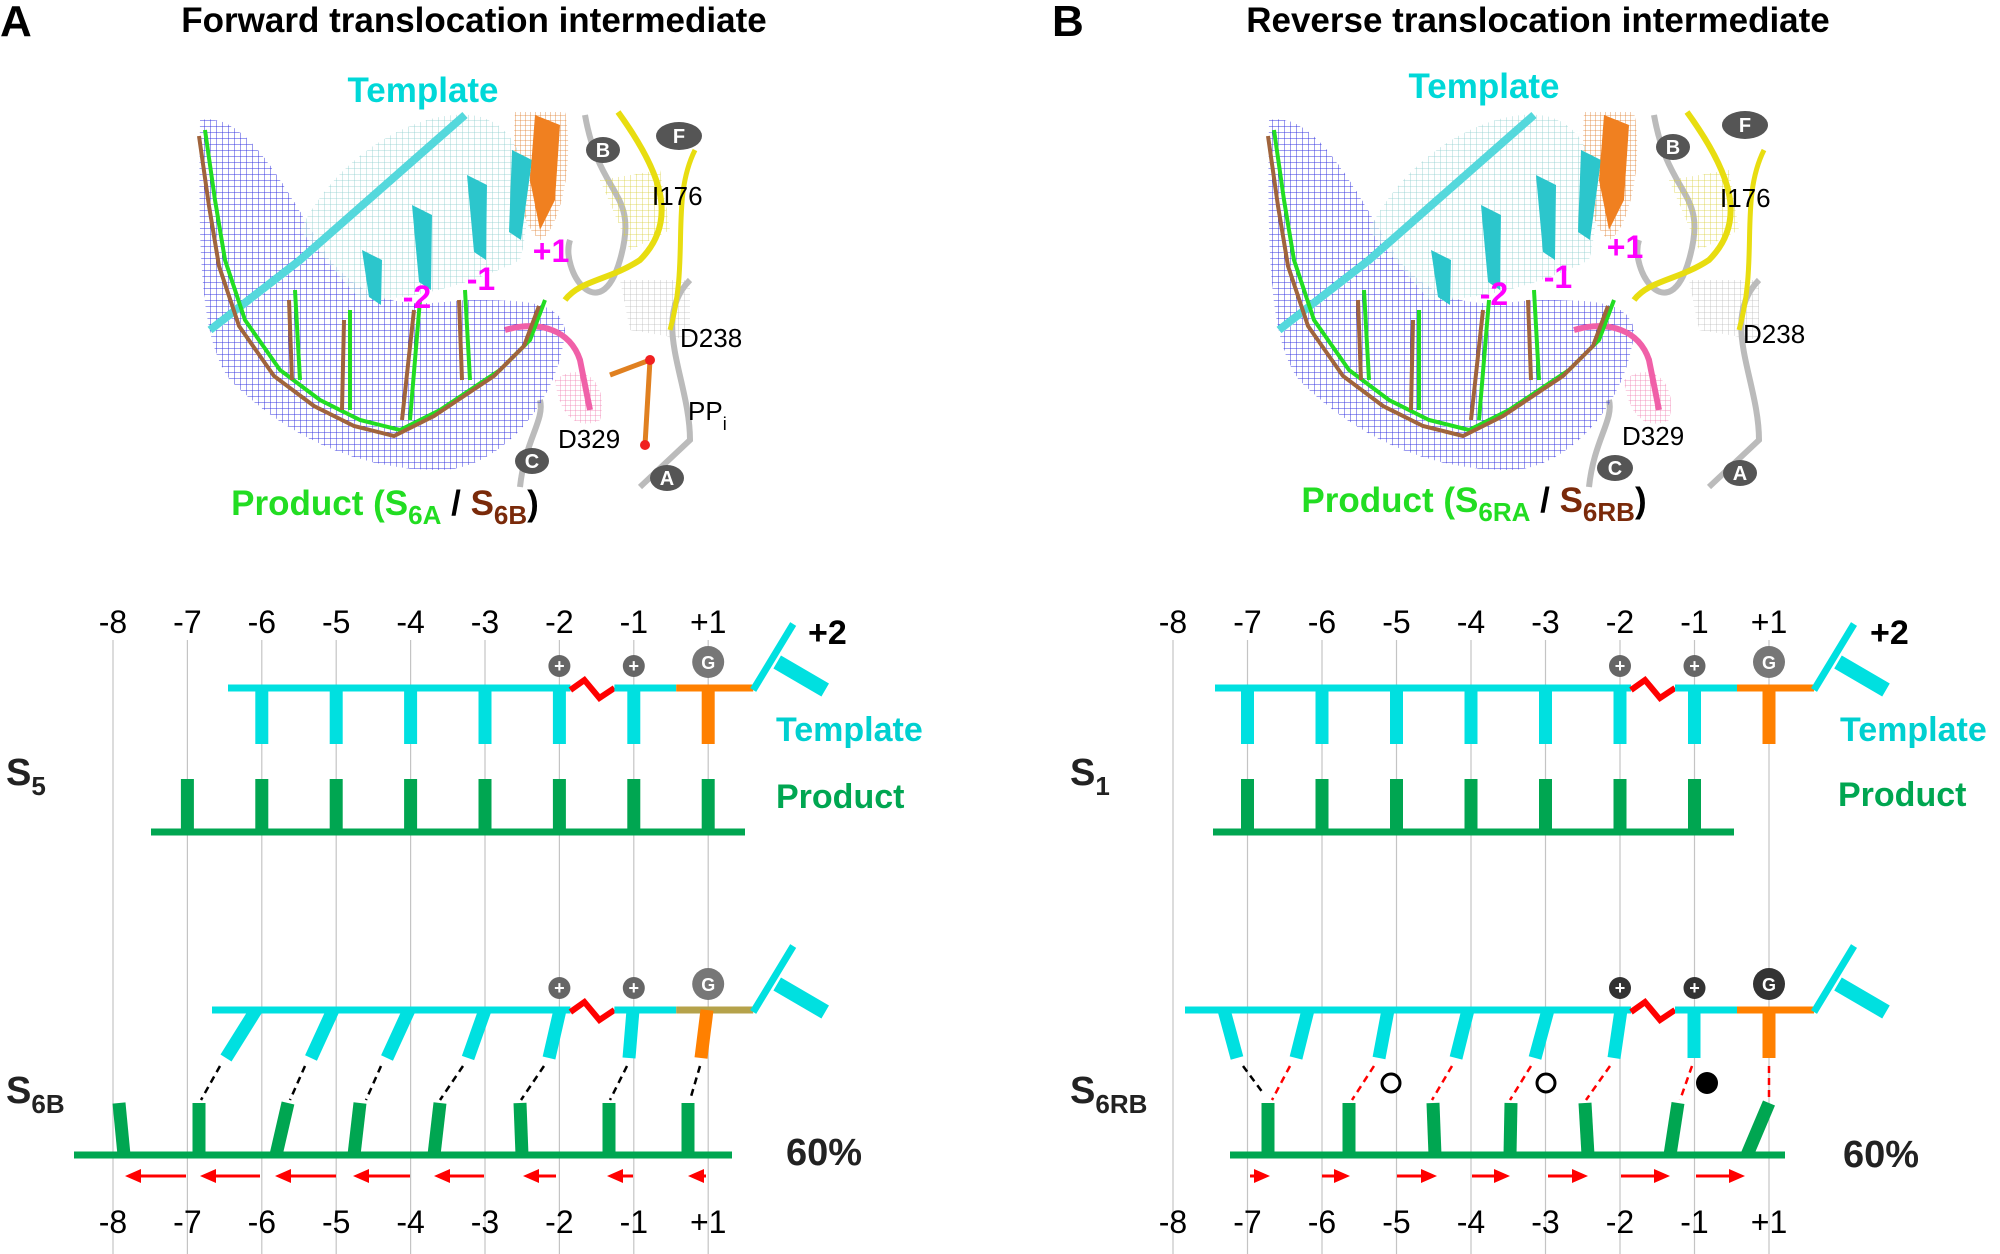 The width and height of the screenshot is (2000, 1254). I want to click on unpaired-marker-open, so click(1546, 1083).